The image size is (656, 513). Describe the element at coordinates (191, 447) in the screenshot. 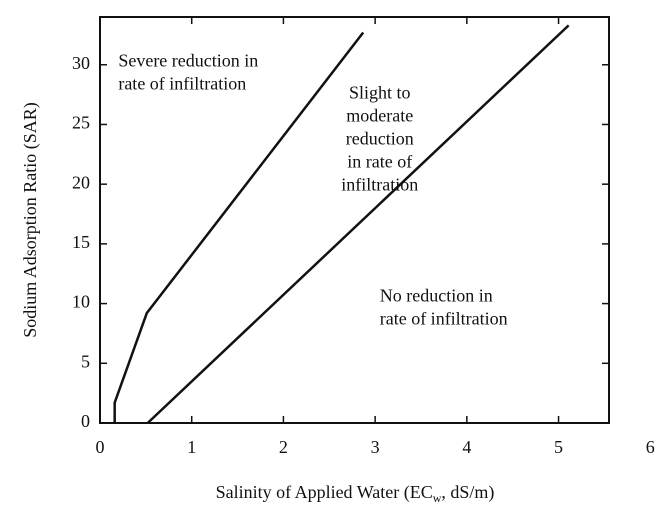

I see `x-tick-label: 1` at that location.